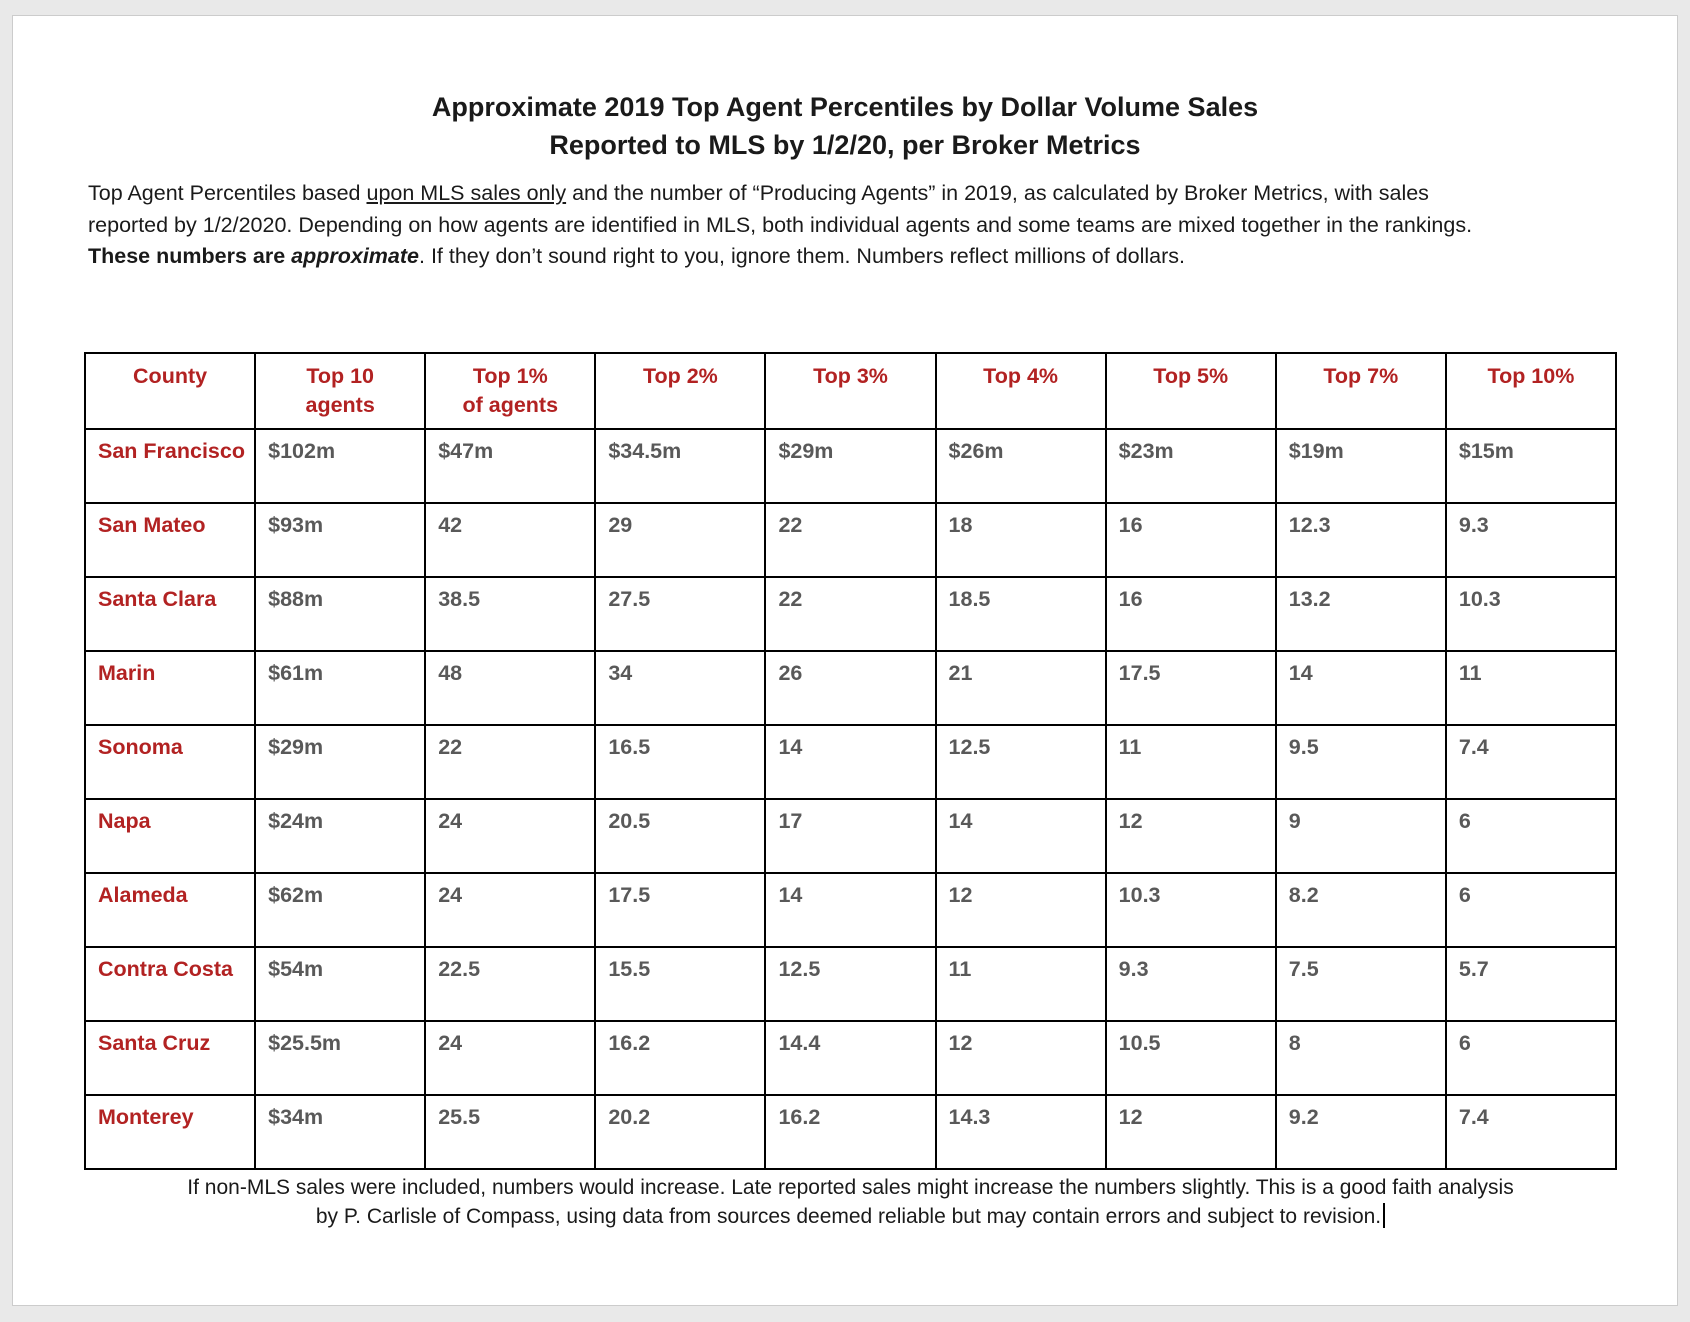 The image size is (1690, 1322). Describe the element at coordinates (466, 193) in the screenshot. I see `intro-text-segment: upon MLS sales only` at that location.